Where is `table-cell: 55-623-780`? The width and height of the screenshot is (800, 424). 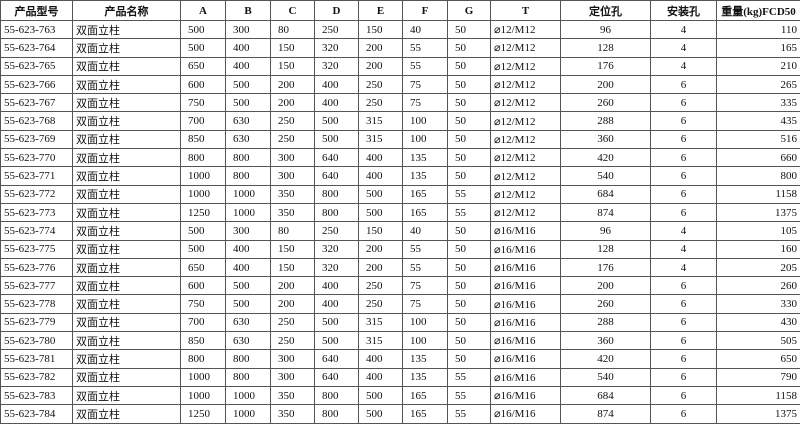
table-cell: 55-623-780 is located at coordinates (37, 341).